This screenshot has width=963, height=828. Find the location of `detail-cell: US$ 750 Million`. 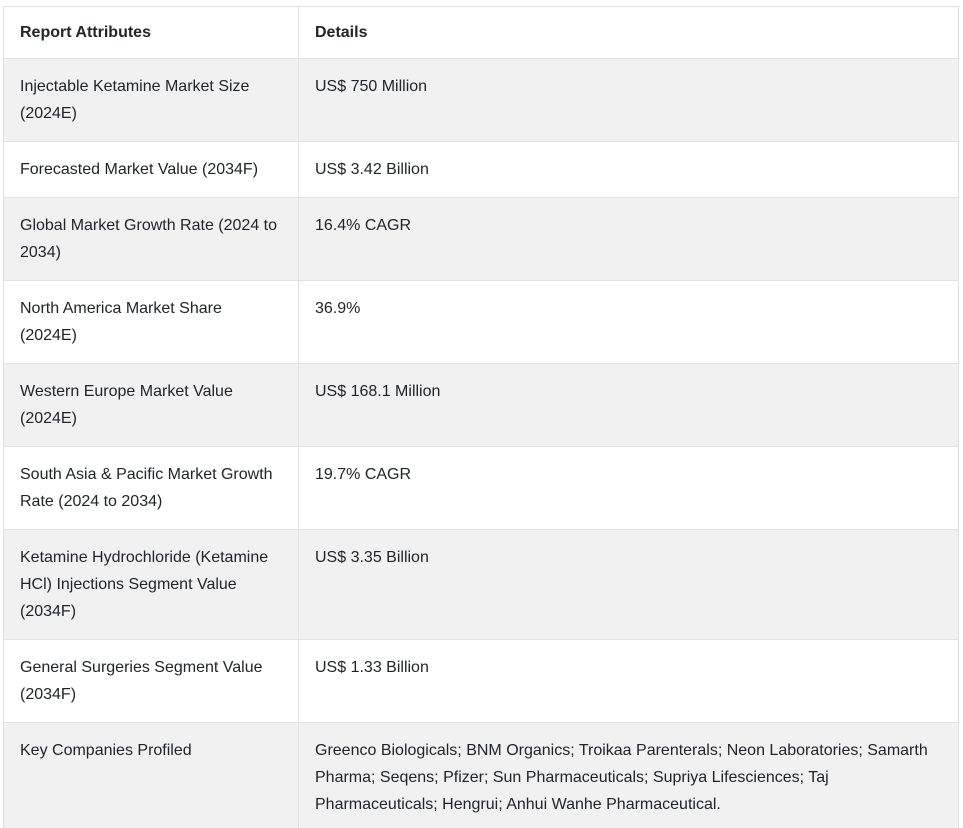

detail-cell: US$ 750 Million is located at coordinates (628, 100).